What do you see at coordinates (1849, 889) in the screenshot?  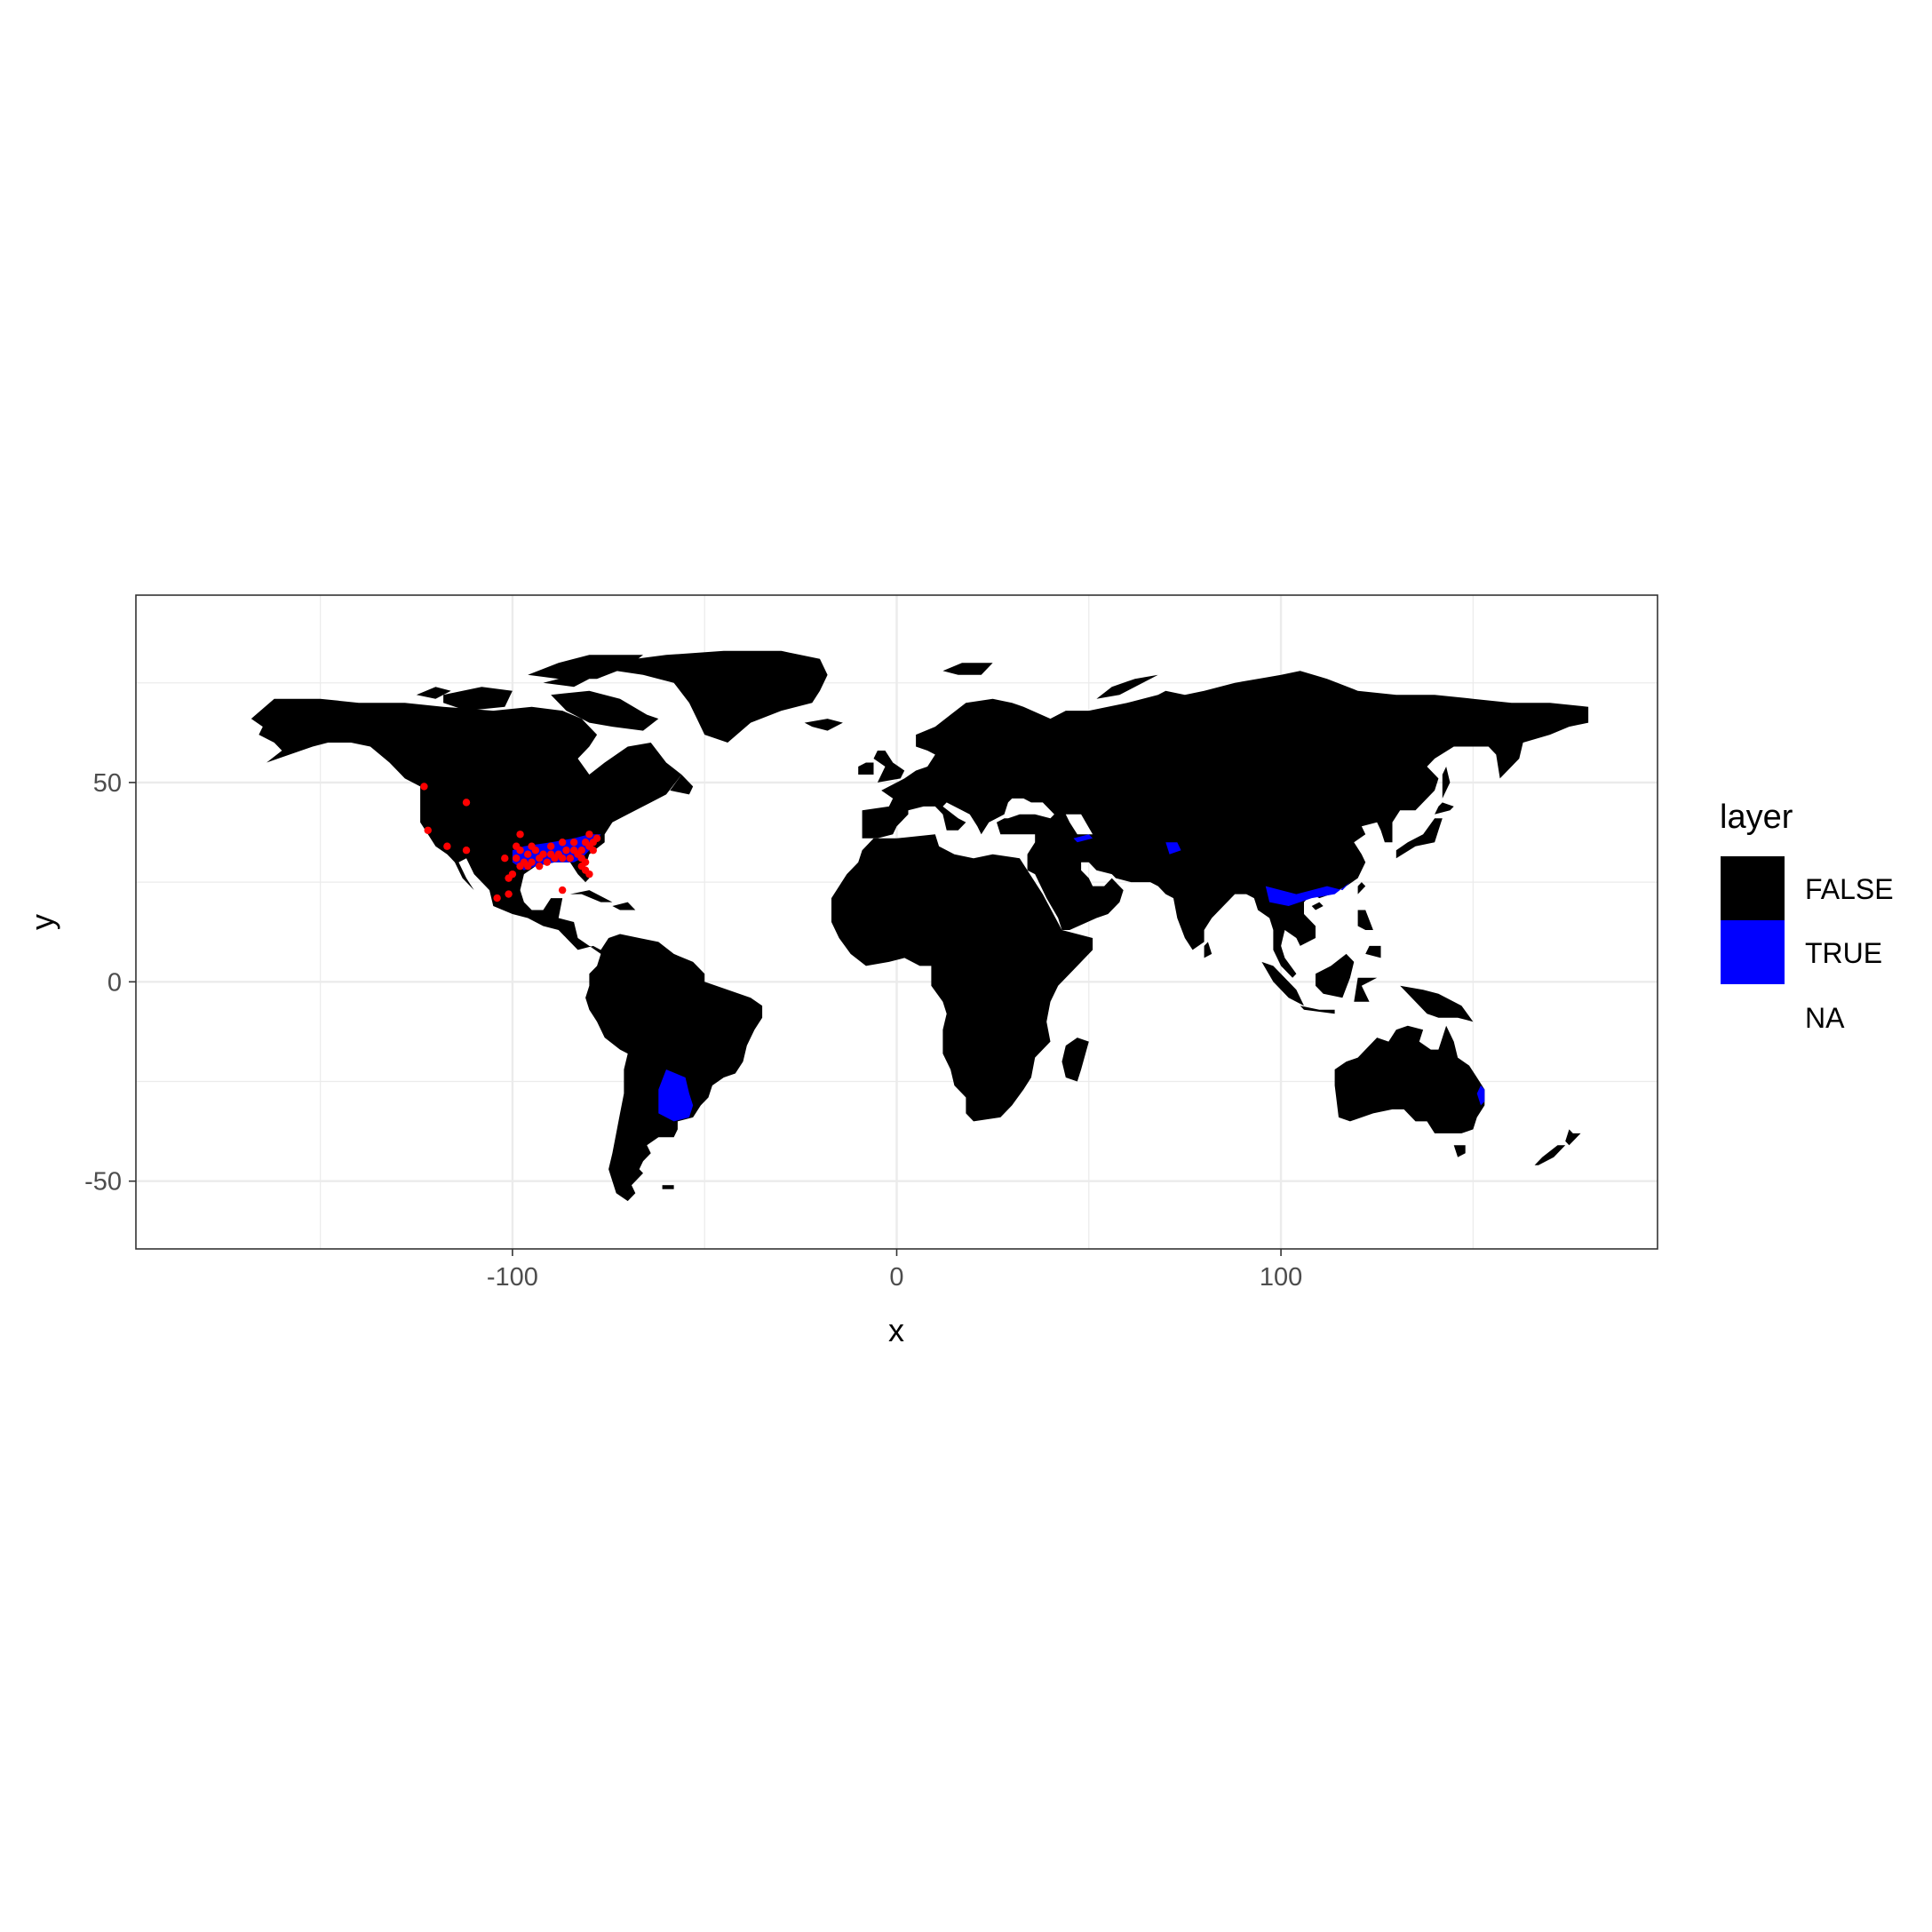 I see `legend-label-false: FALSE` at bounding box center [1849, 889].